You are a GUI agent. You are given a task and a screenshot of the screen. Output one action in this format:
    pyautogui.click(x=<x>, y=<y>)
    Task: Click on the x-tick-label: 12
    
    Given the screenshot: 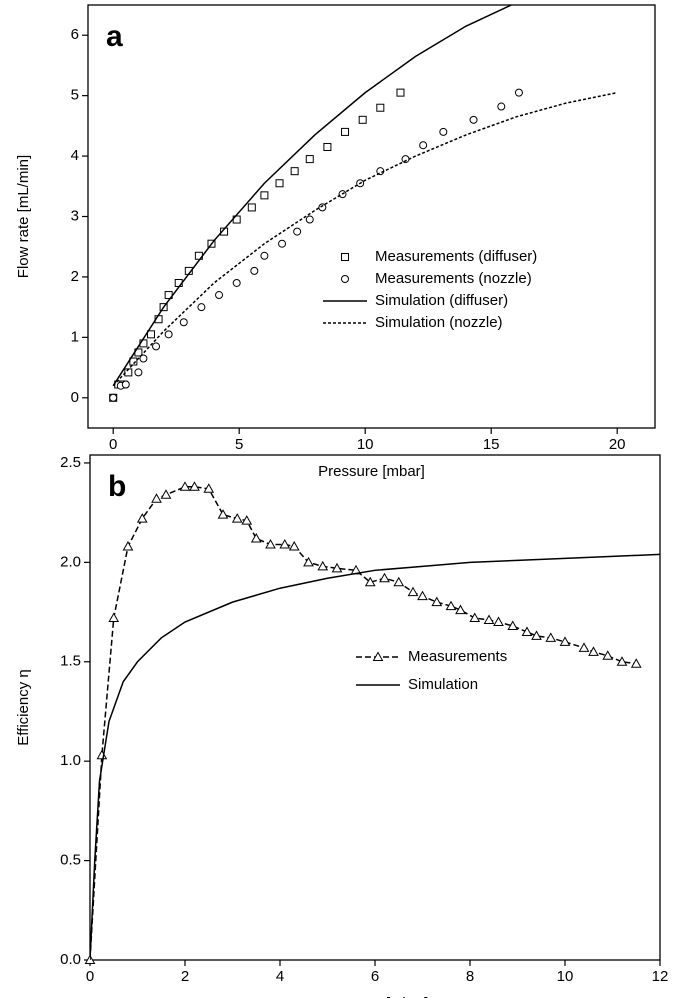 What is the action you would take?
    pyautogui.click(x=660, y=976)
    